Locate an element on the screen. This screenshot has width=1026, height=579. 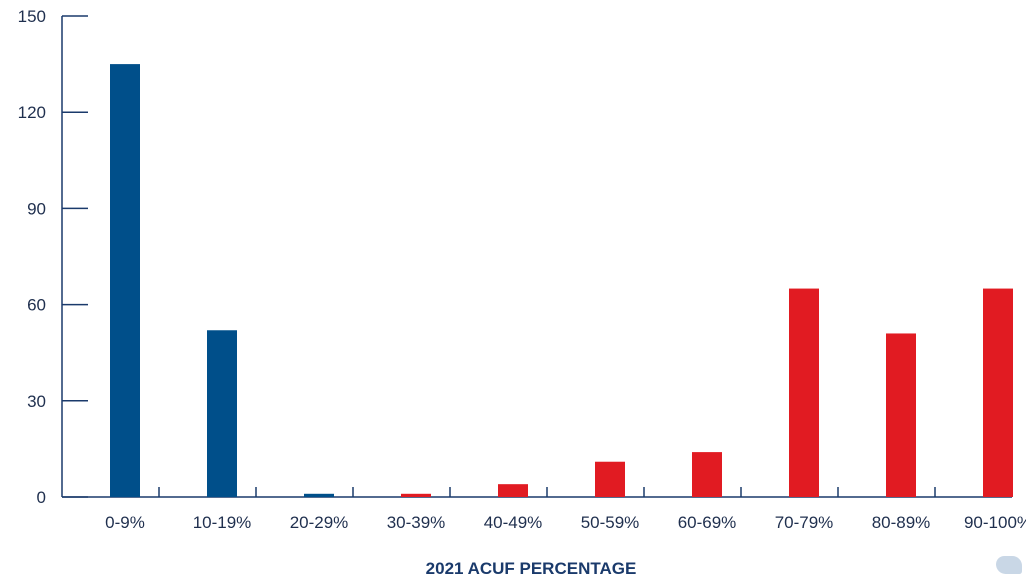
x-tick-label: 10-19% is located at coordinates (222, 522).